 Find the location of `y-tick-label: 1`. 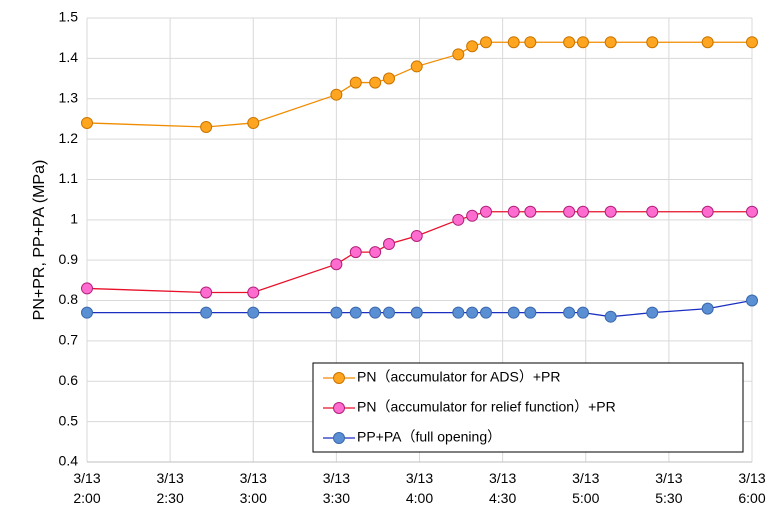

y-tick-label: 1 is located at coordinates (74, 219).